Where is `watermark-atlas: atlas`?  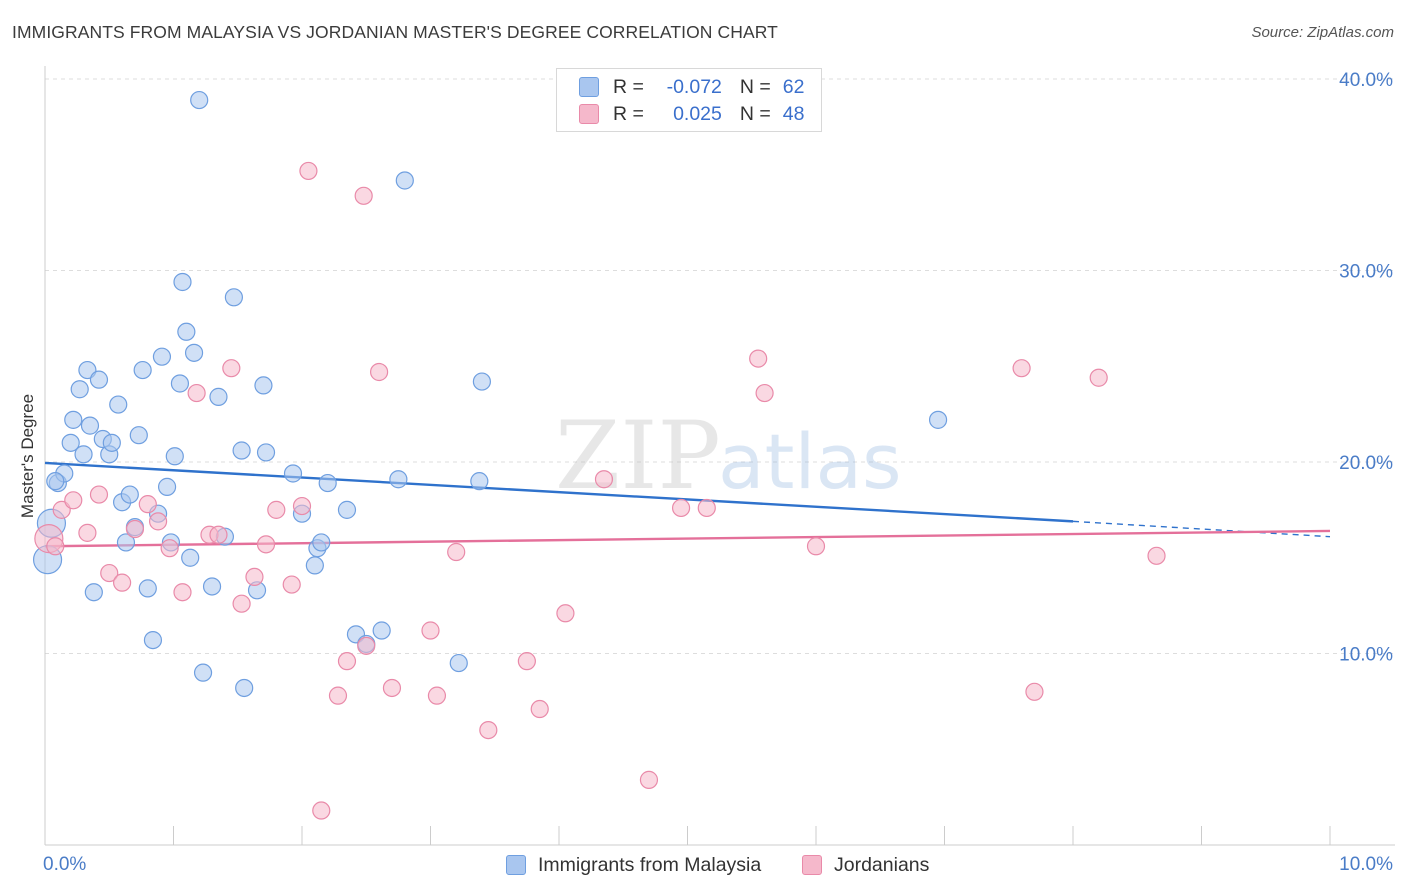
watermark-atlas: atlas is located at coordinates (810, 461).